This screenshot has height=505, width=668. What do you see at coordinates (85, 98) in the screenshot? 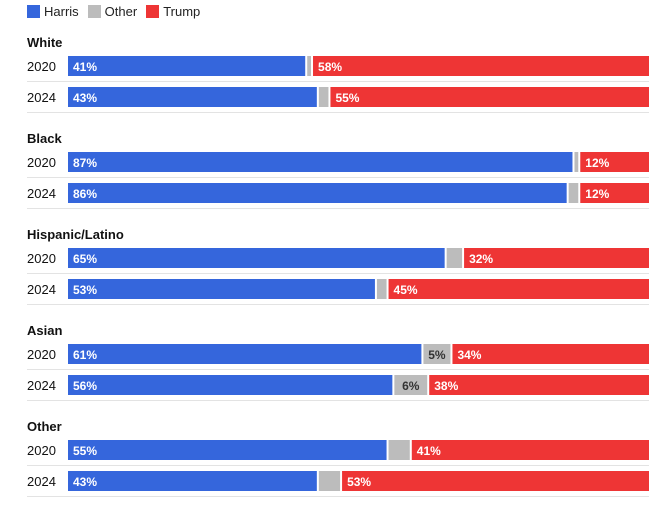
I see `label-harris-white-2024: 43%` at bounding box center [85, 98].